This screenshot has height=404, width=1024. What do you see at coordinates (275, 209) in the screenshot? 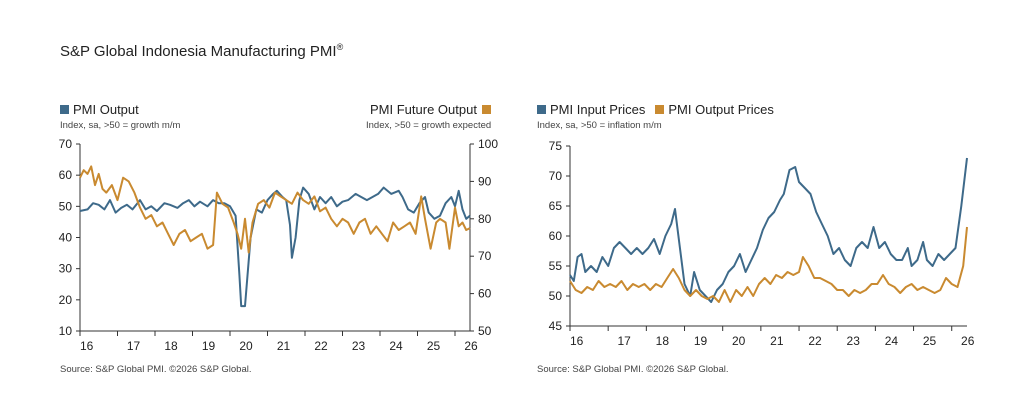
I see `series-line-pmi-future-output` at bounding box center [275, 209].